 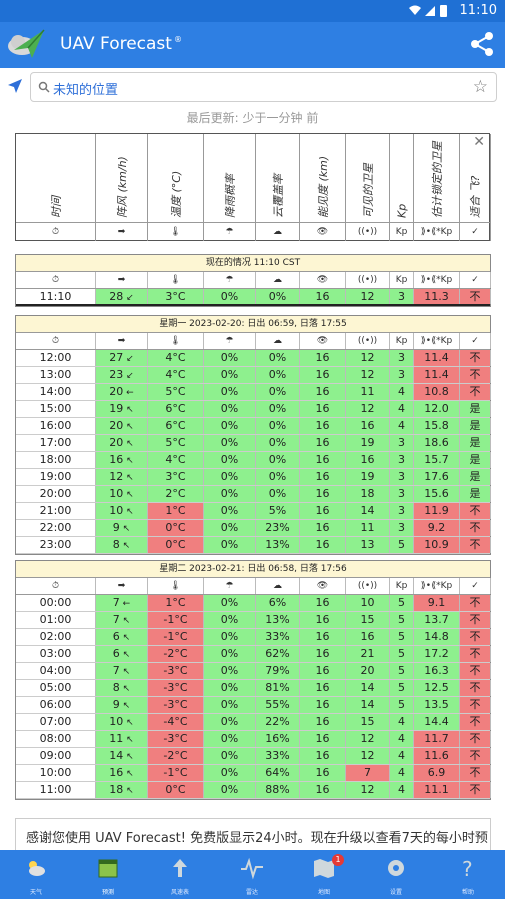 I want to click on table-row: 07:00 10 ↖ -4°C 0% 22% 16 15 4 14.4 不, so click(x=253, y=722).